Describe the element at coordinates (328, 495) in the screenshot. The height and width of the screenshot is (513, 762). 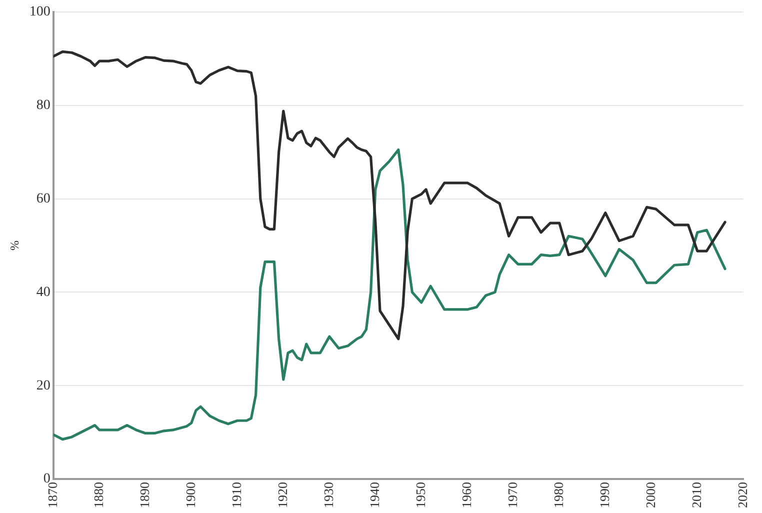
I see `x-tick-label: 1930` at that location.